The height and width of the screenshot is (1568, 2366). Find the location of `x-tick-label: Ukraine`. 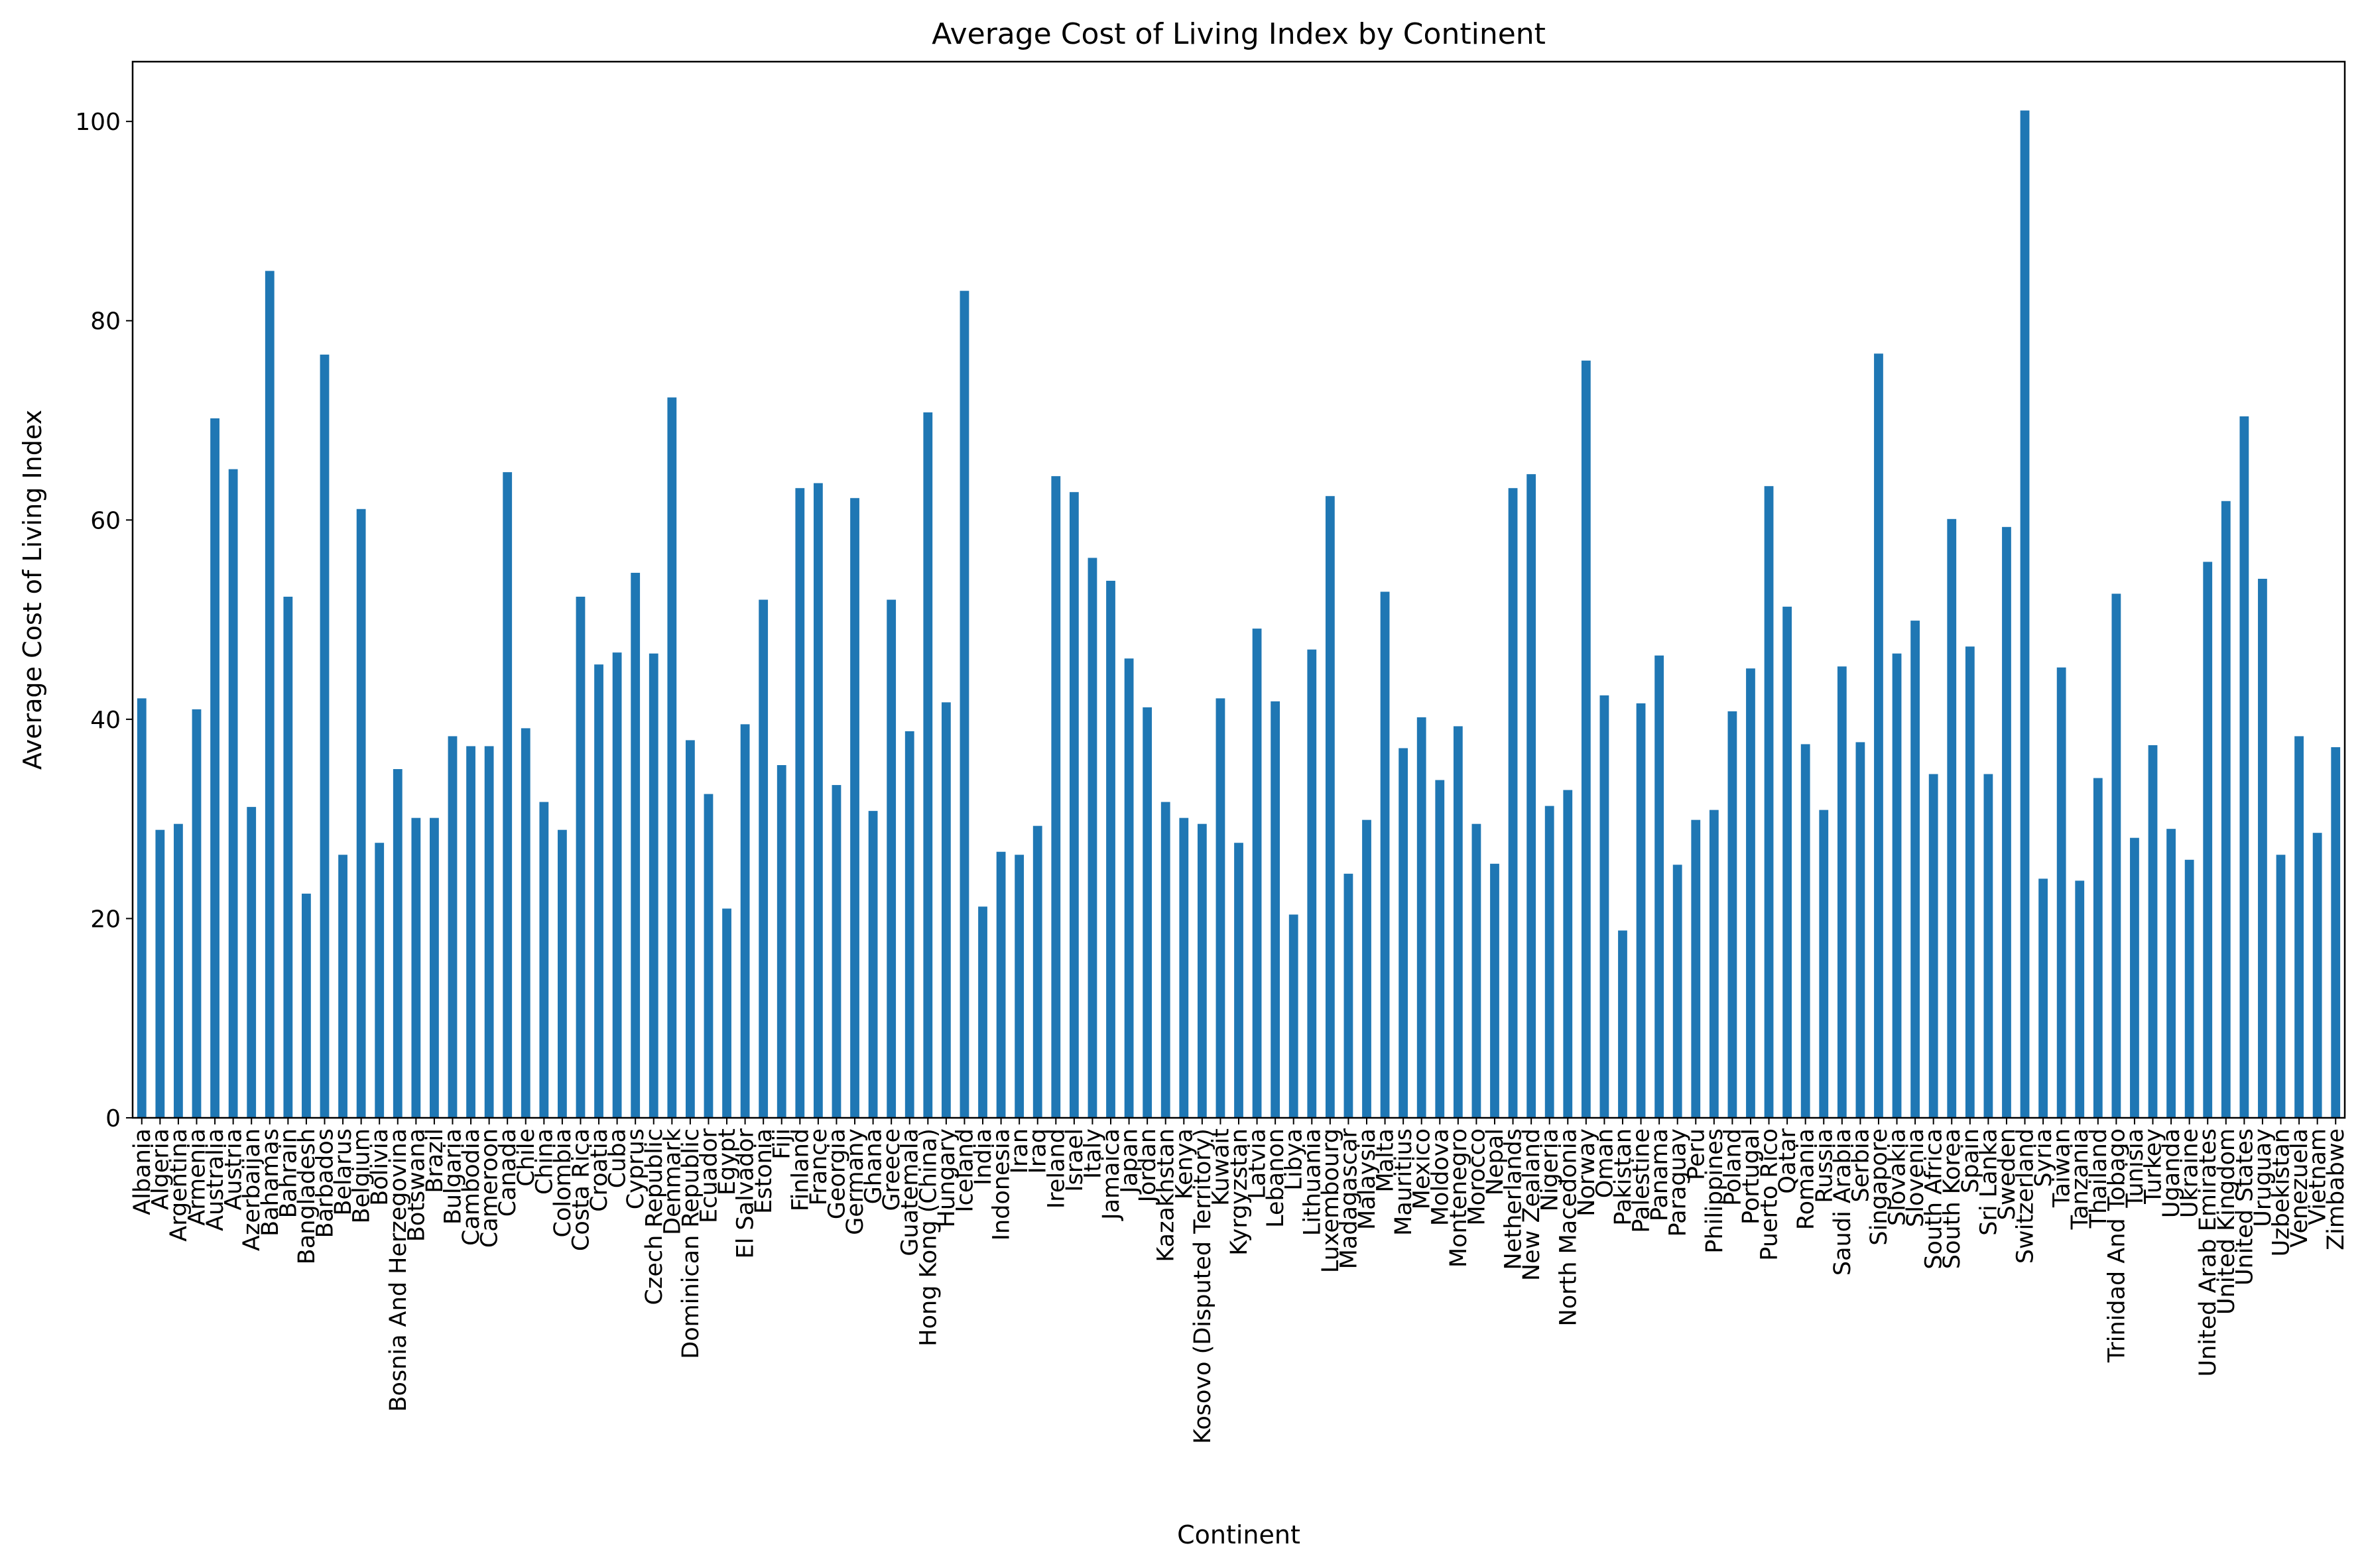

x-tick-label: Ukraine is located at coordinates (2190, 1173).